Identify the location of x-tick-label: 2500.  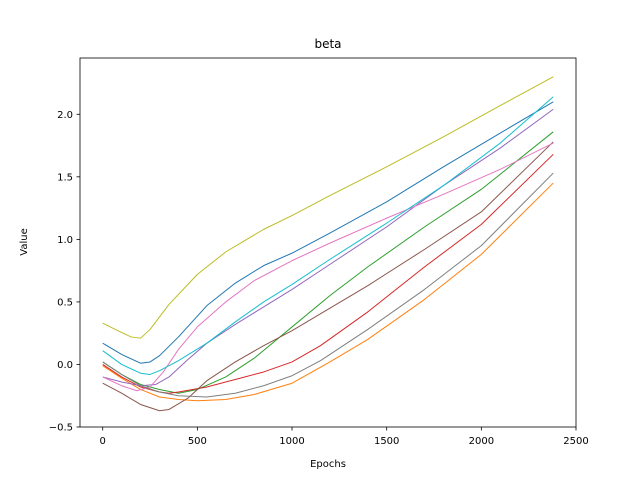
(575, 441).